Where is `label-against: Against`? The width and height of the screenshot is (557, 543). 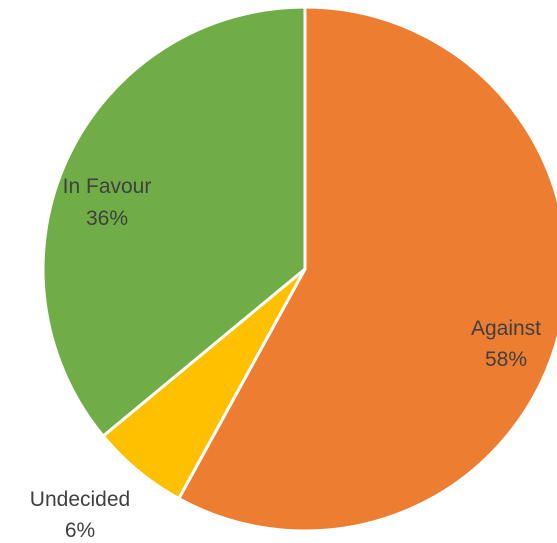 label-against: Against is located at coordinates (506, 328).